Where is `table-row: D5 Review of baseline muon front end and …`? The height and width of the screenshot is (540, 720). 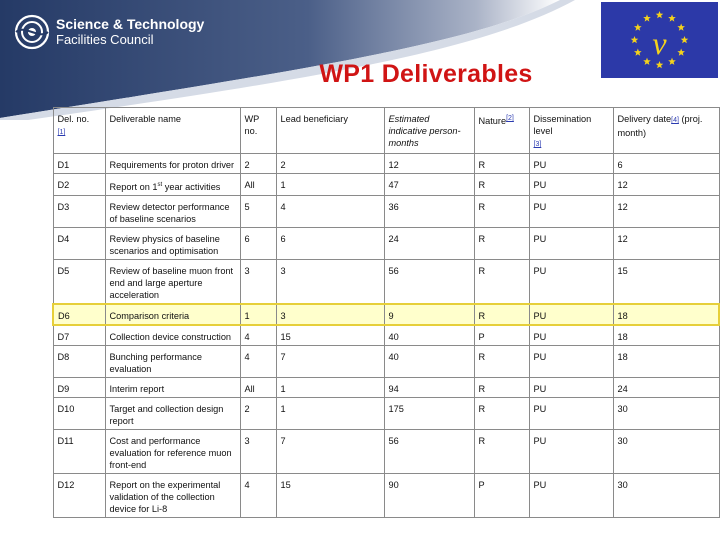
table-row: D5 Review of baseline muon front end and … is located at coordinates (386, 282).